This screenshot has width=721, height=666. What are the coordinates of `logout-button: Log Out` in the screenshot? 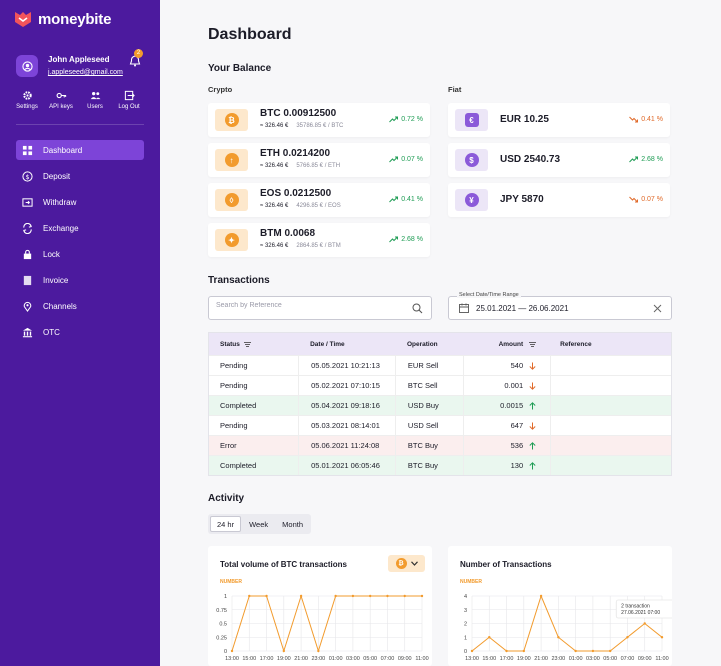 It's located at (129, 100).